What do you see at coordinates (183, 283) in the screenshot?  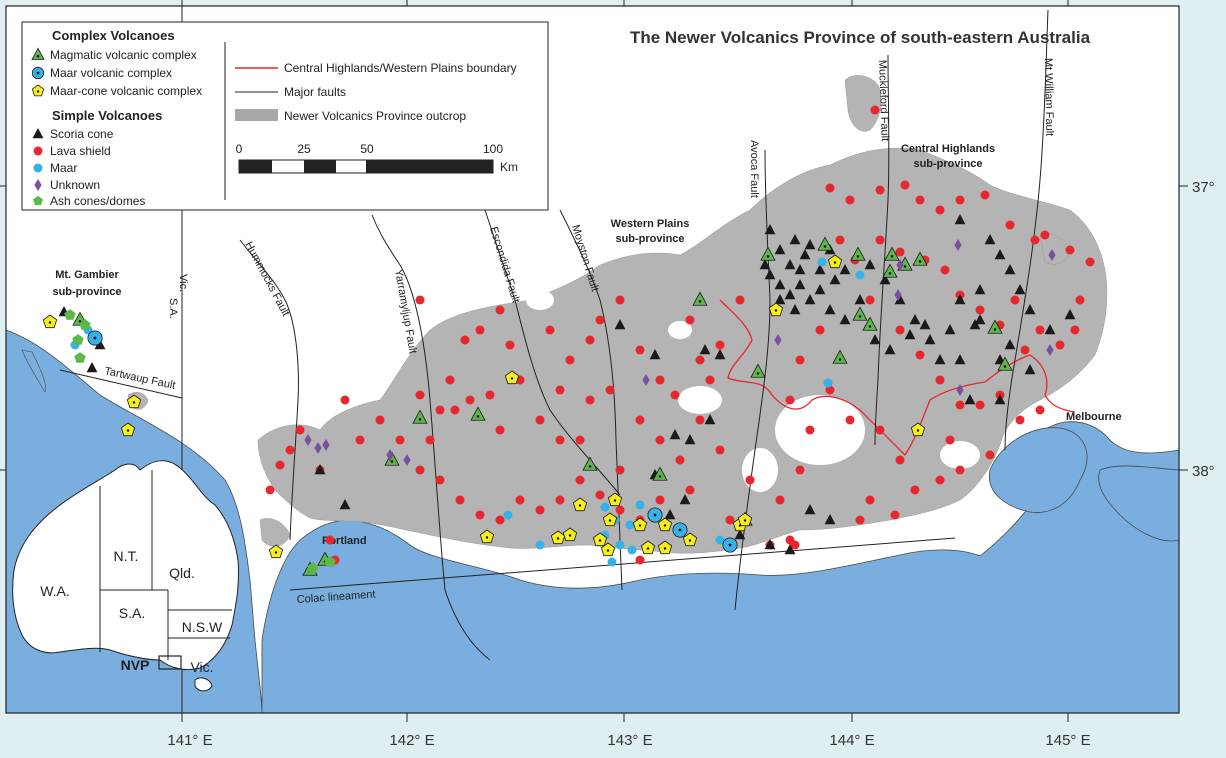 I see `border-label-vic: Vic.` at bounding box center [183, 283].